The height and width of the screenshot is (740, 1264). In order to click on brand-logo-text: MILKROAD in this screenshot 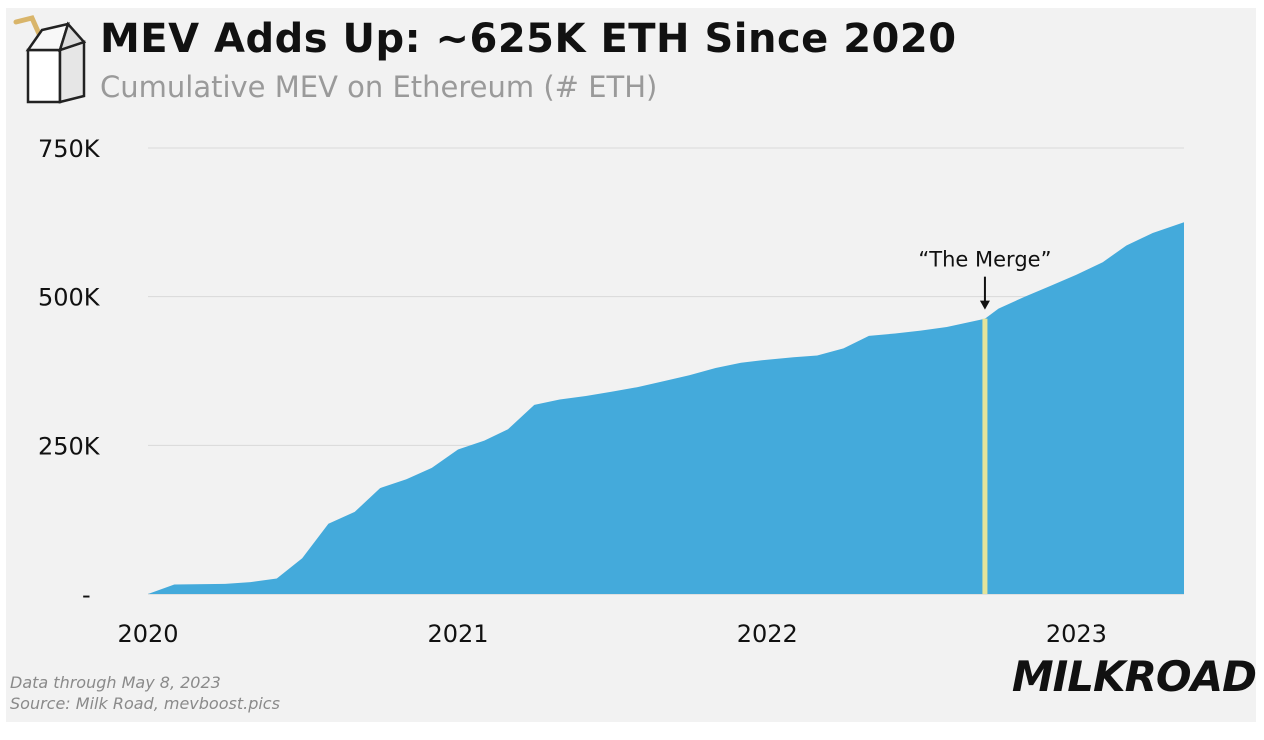, I will do `click(1134, 676)`.